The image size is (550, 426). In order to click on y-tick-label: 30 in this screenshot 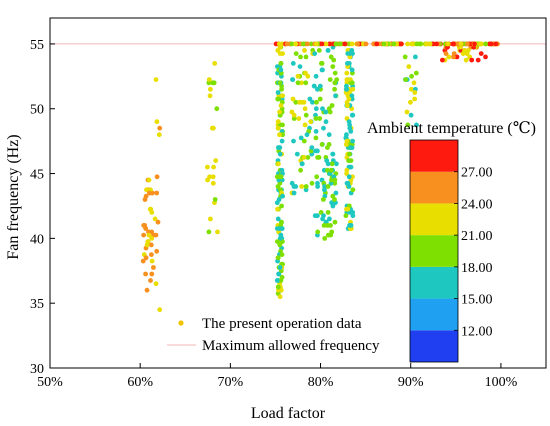, I will do `click(37, 369)`.